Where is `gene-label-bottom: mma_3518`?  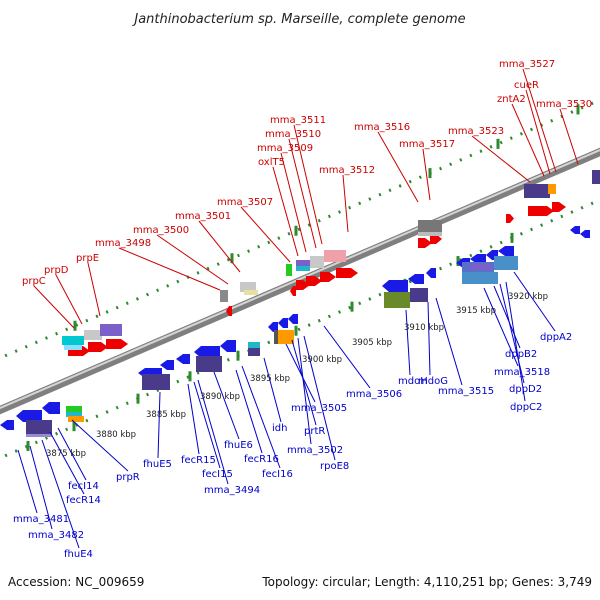
gene-label-bottom: mma_3518 is located at coordinates (522, 372).